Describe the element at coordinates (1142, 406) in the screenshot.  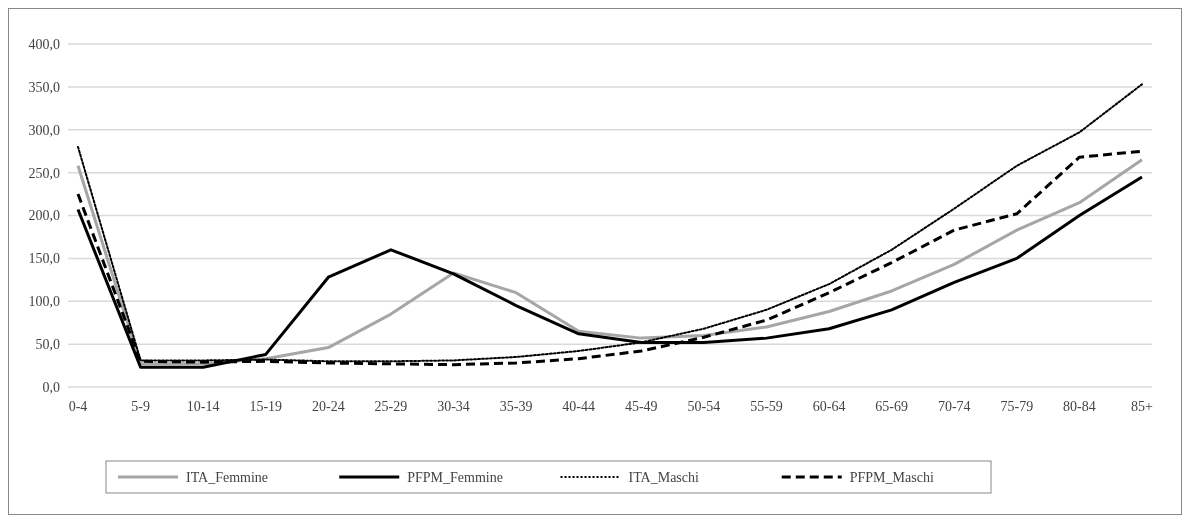
I see `x-tick-label: 85+` at that location.